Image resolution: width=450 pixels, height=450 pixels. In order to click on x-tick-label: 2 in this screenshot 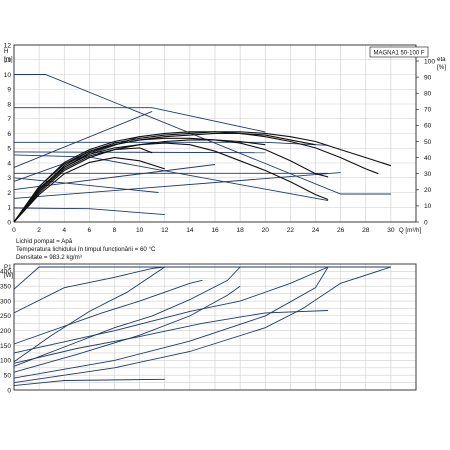, I will do `click(39, 230)`.